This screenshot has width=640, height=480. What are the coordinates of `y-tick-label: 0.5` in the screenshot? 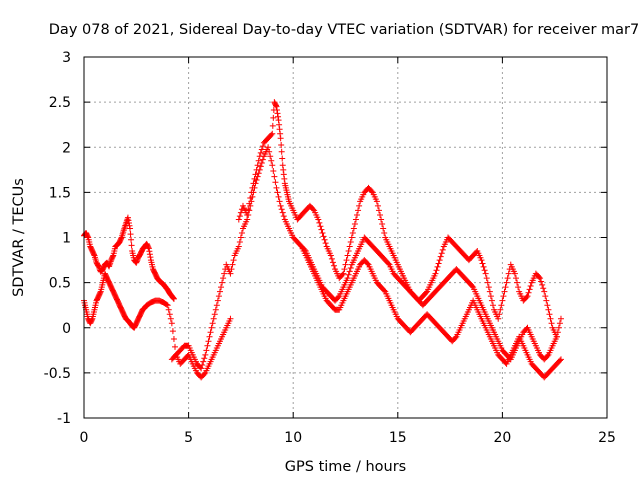 It's located at (60, 284).